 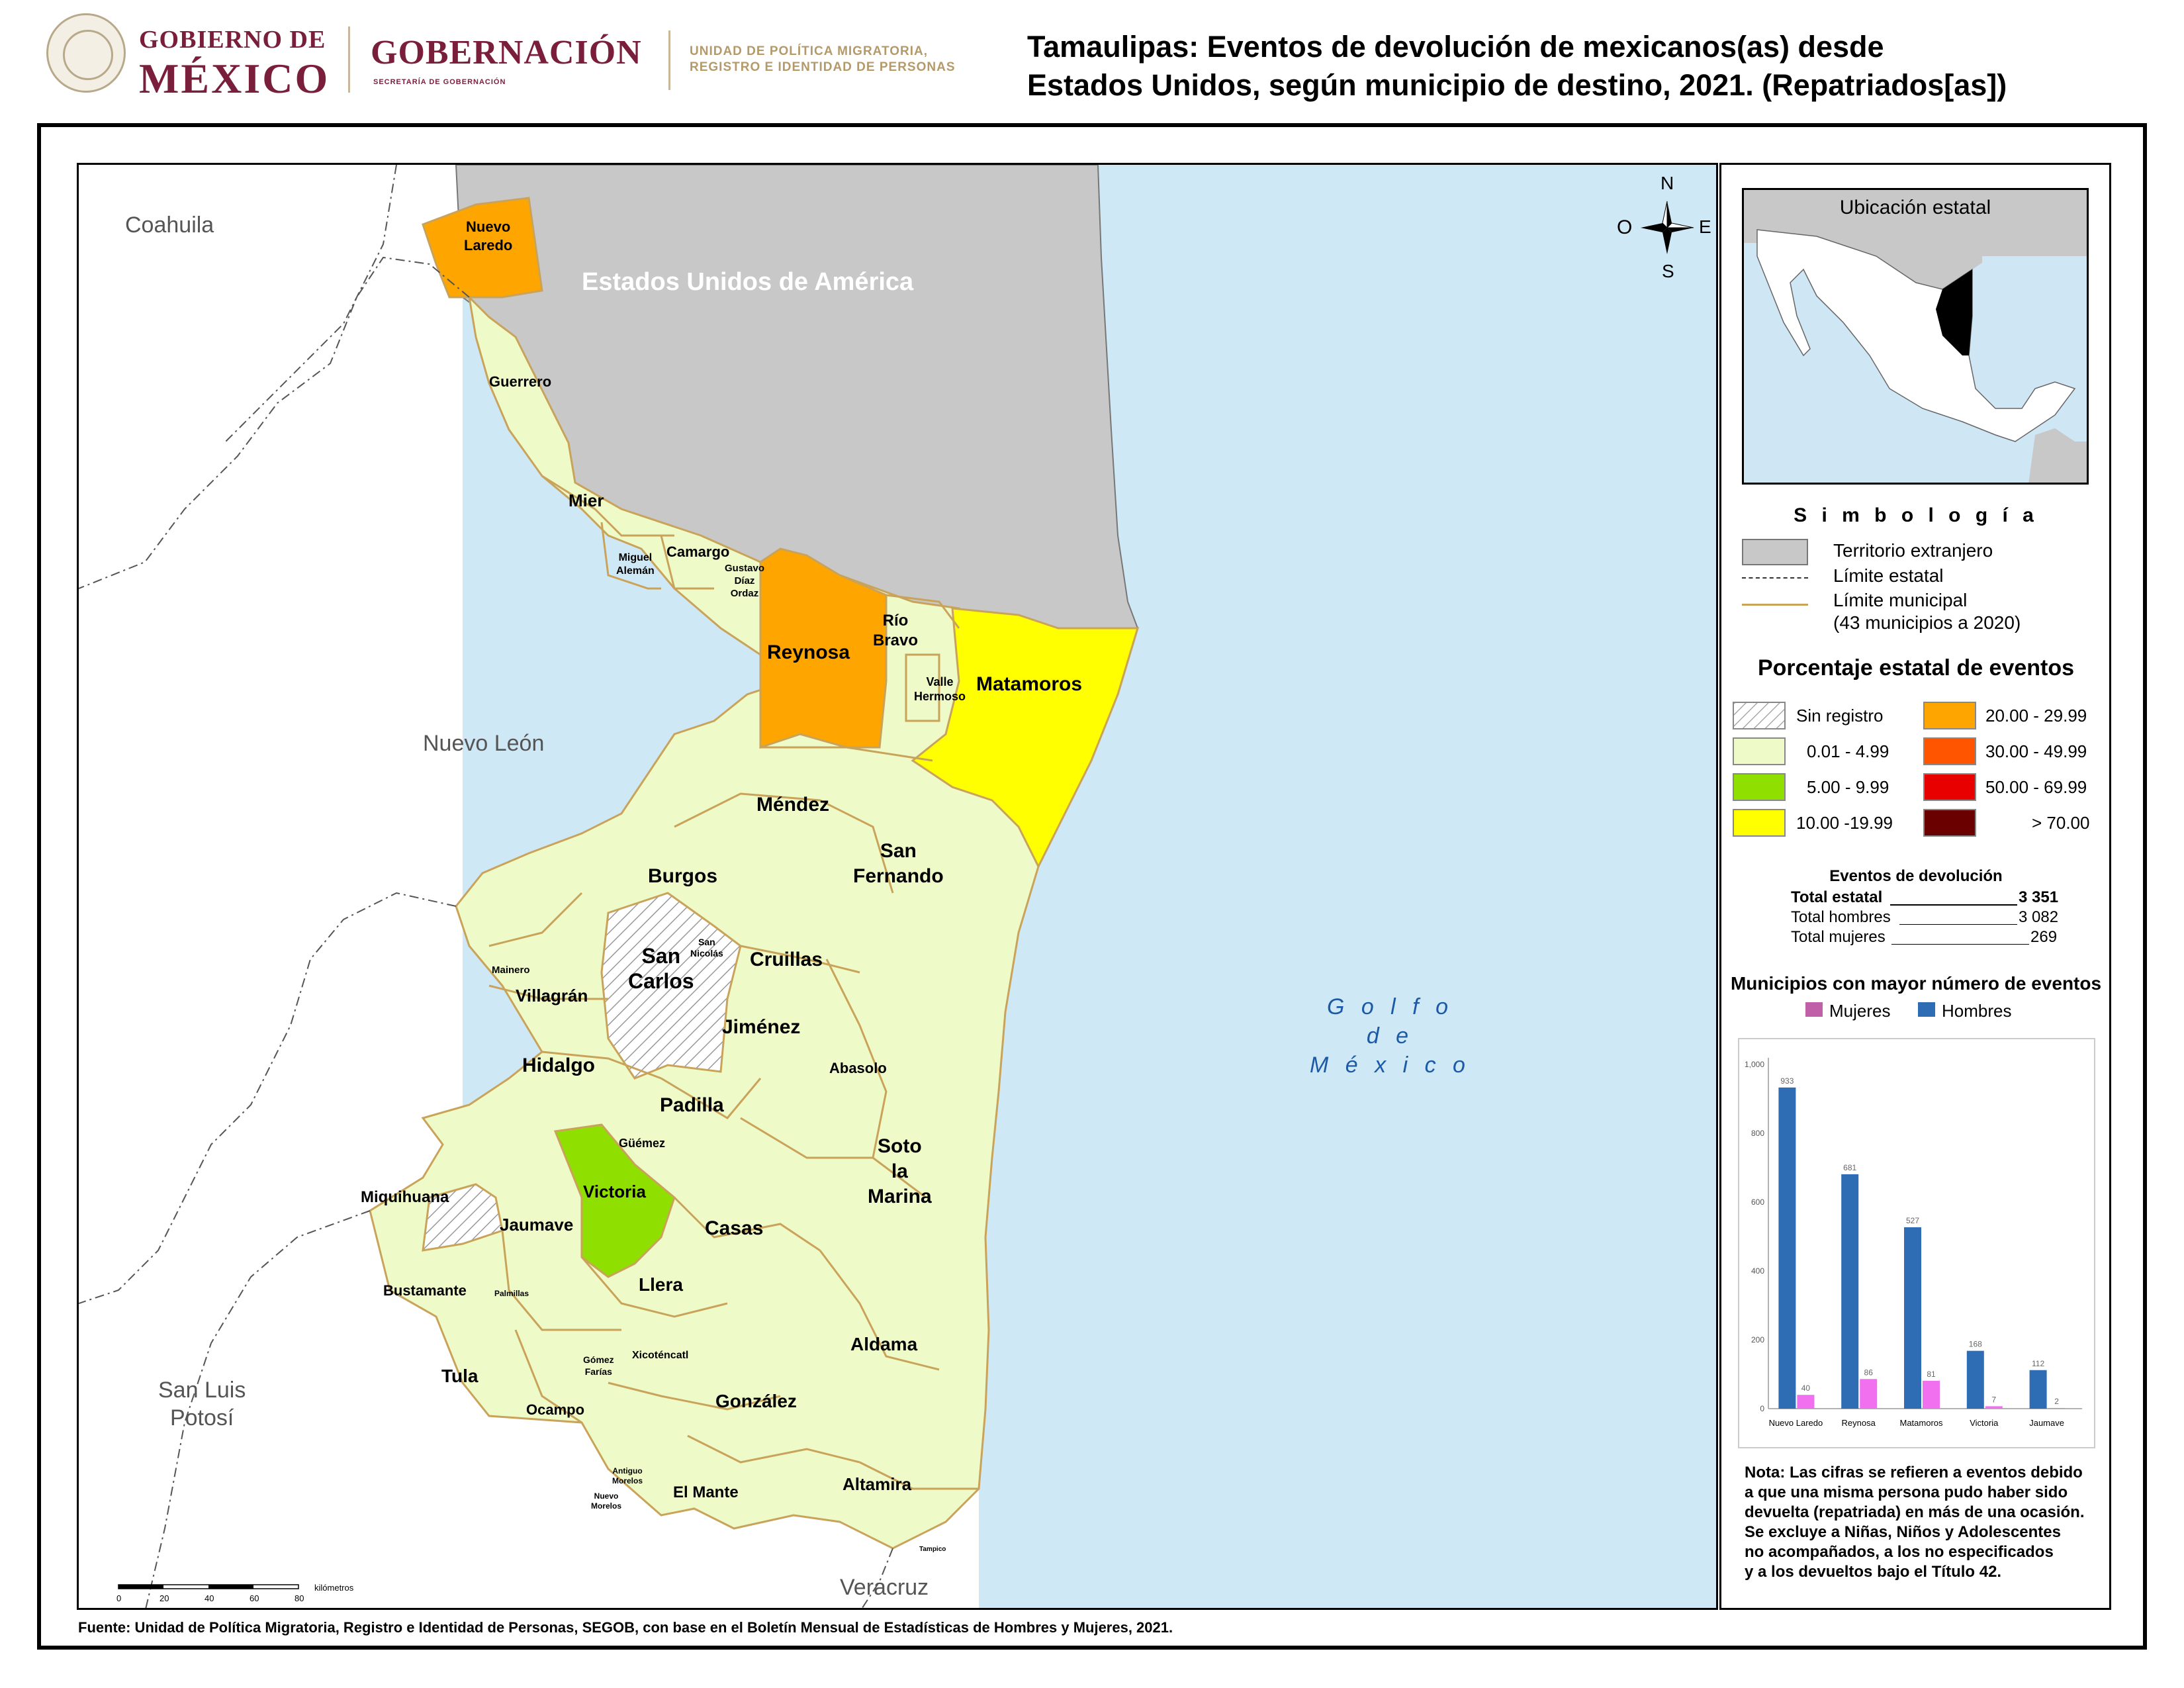 What do you see at coordinates (756, 1401) in the screenshot?
I see `label-gonzalez: González` at bounding box center [756, 1401].